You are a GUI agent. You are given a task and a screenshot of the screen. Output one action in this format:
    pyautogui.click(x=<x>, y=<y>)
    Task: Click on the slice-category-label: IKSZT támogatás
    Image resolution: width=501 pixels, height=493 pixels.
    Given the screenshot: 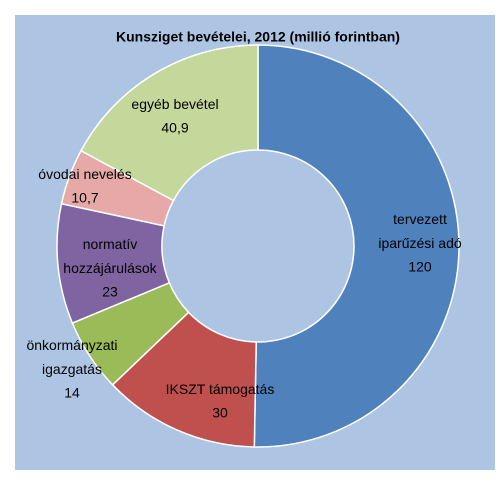 What is the action you would take?
    pyautogui.click(x=220, y=389)
    